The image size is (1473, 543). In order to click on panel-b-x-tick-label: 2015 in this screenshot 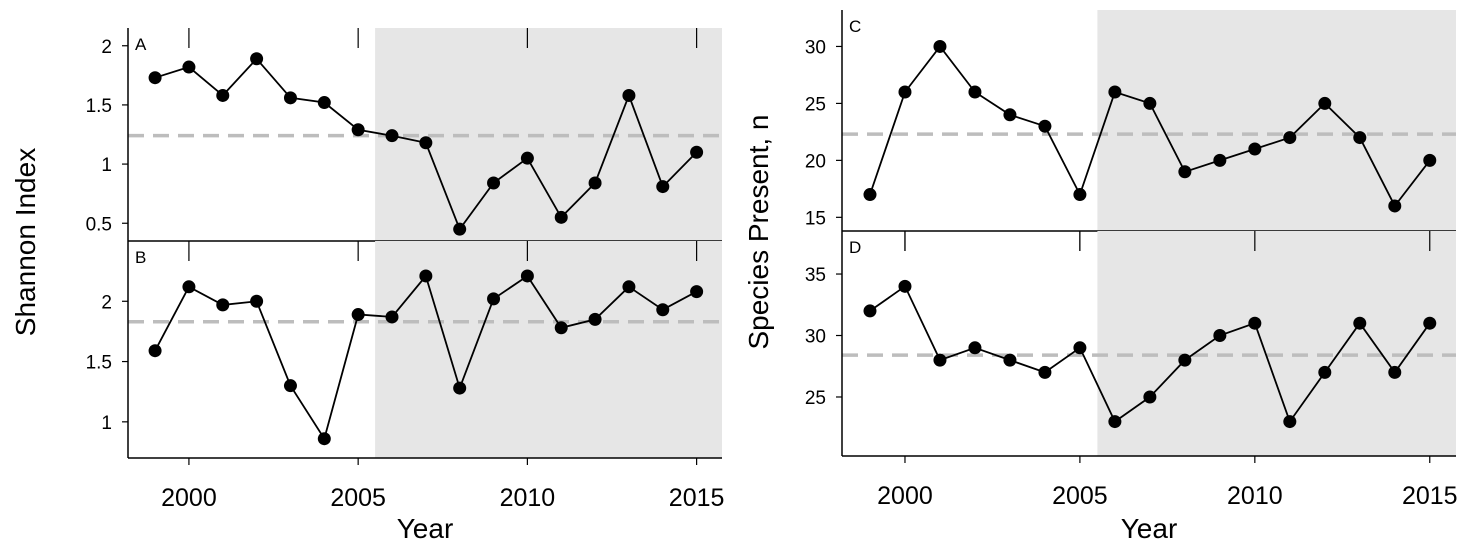, I will do `click(697, 498)`.